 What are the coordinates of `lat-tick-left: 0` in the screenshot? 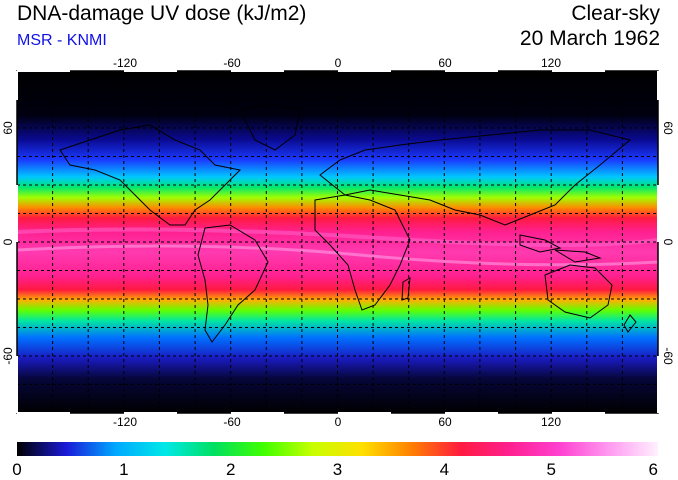 It's located at (8, 241).